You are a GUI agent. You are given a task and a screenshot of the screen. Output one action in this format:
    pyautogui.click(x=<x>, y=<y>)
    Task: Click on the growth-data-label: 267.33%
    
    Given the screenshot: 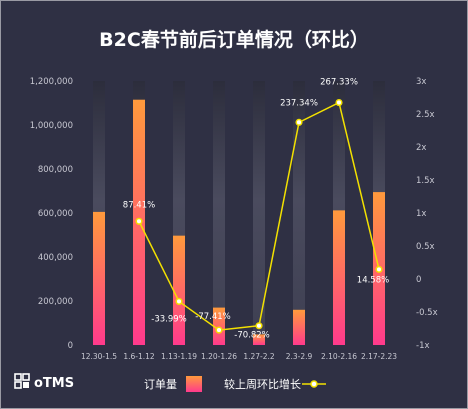 What is the action you would take?
    pyautogui.click(x=339, y=83)
    